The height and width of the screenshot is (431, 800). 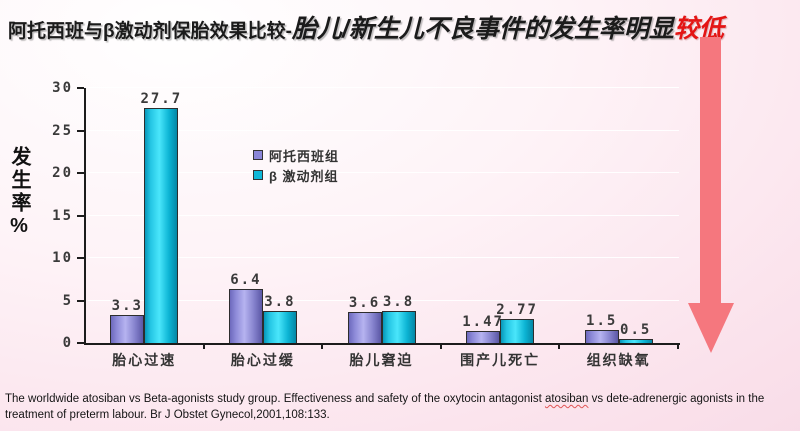 What do you see at coordinates (710, 170) in the screenshot?
I see `down-arrow-shaft` at bounding box center [710, 170].